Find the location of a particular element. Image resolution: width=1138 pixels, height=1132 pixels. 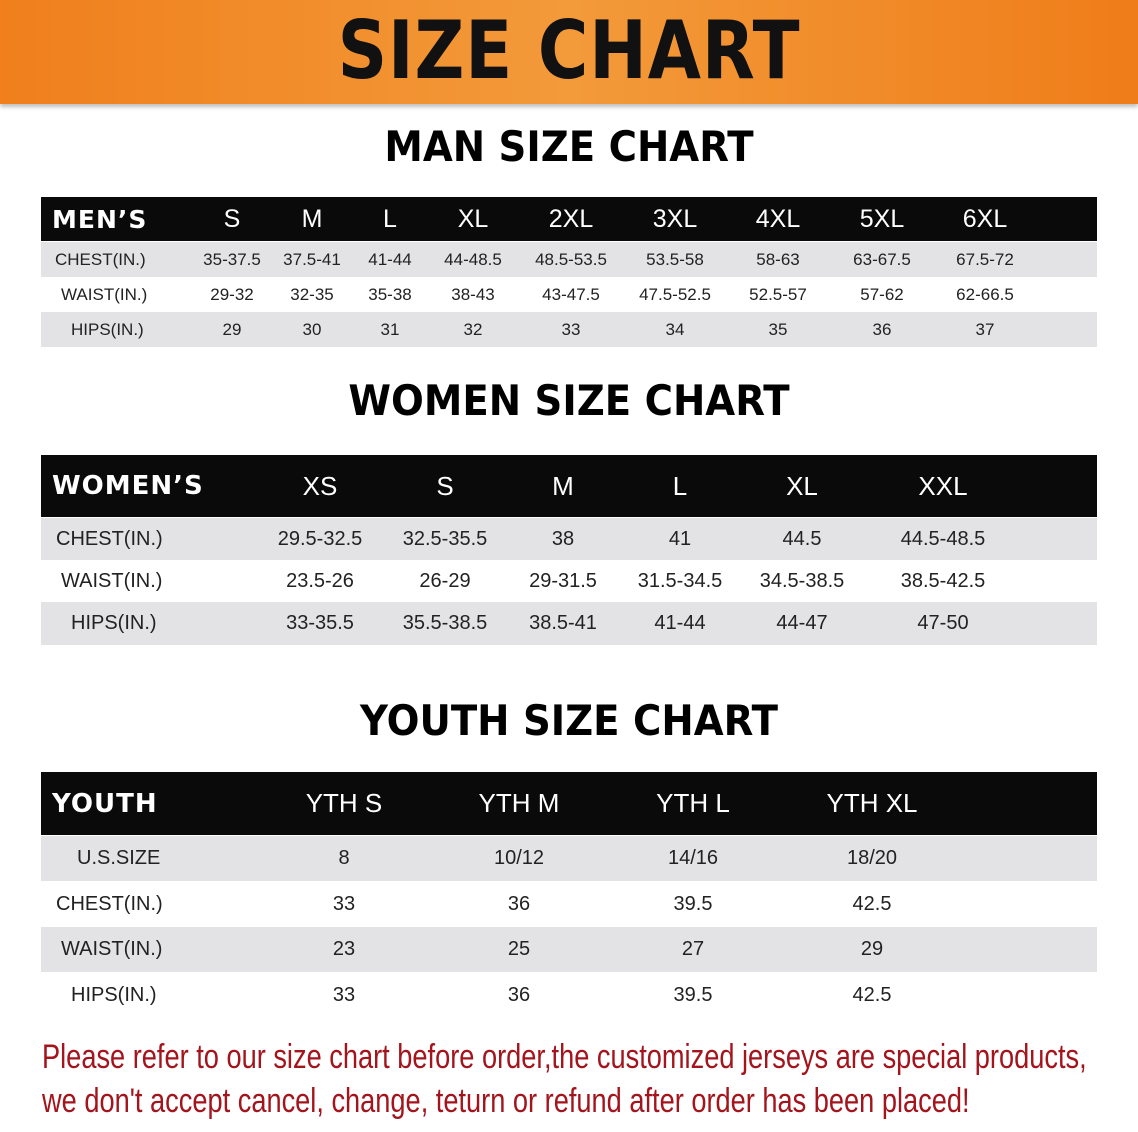

table-cell: 38-43 is located at coordinates (473, 294).